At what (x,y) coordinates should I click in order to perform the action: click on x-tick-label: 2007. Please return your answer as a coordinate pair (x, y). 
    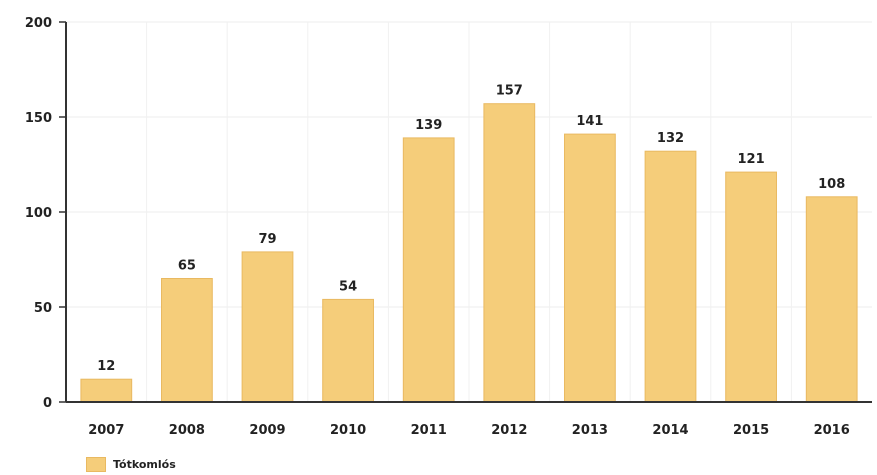
    Looking at the image, I should click on (106, 430).